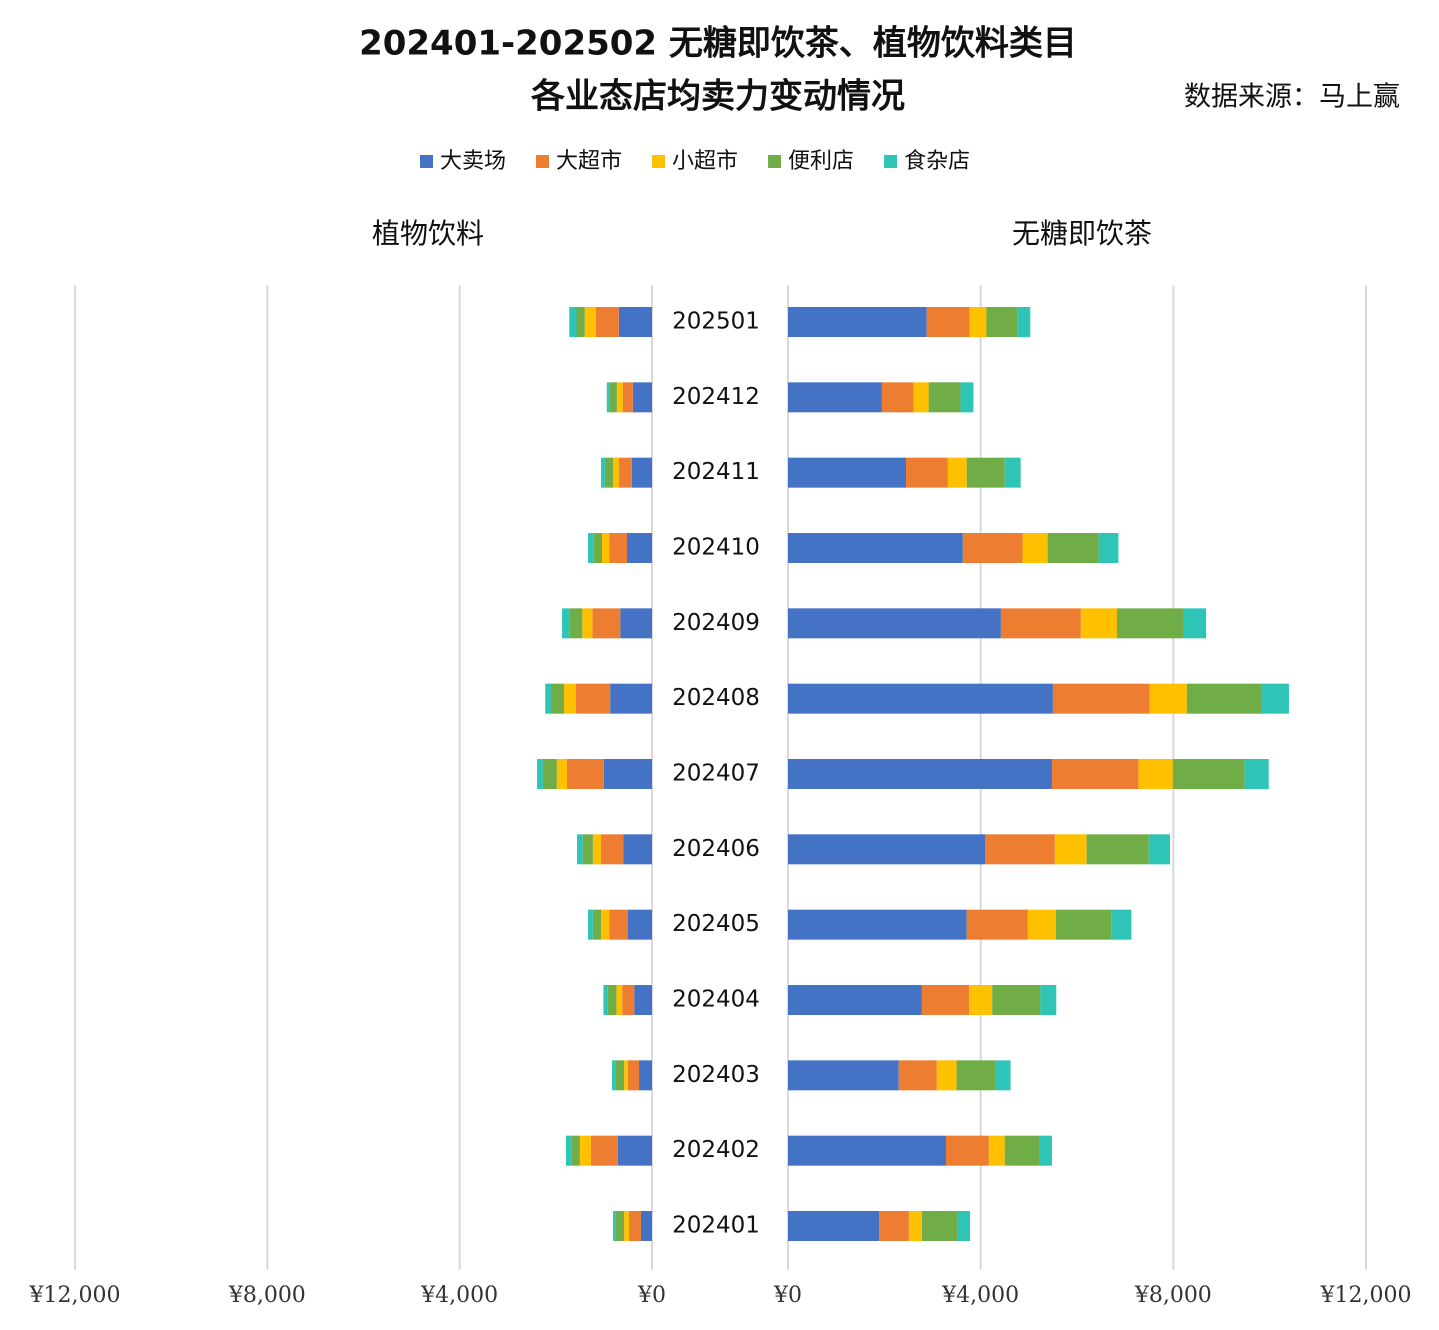 The width and height of the screenshot is (1439, 1330). What do you see at coordinates (718, 97) in the screenshot?
I see `chart-title: 各业态店均卖力变动情况` at bounding box center [718, 97].